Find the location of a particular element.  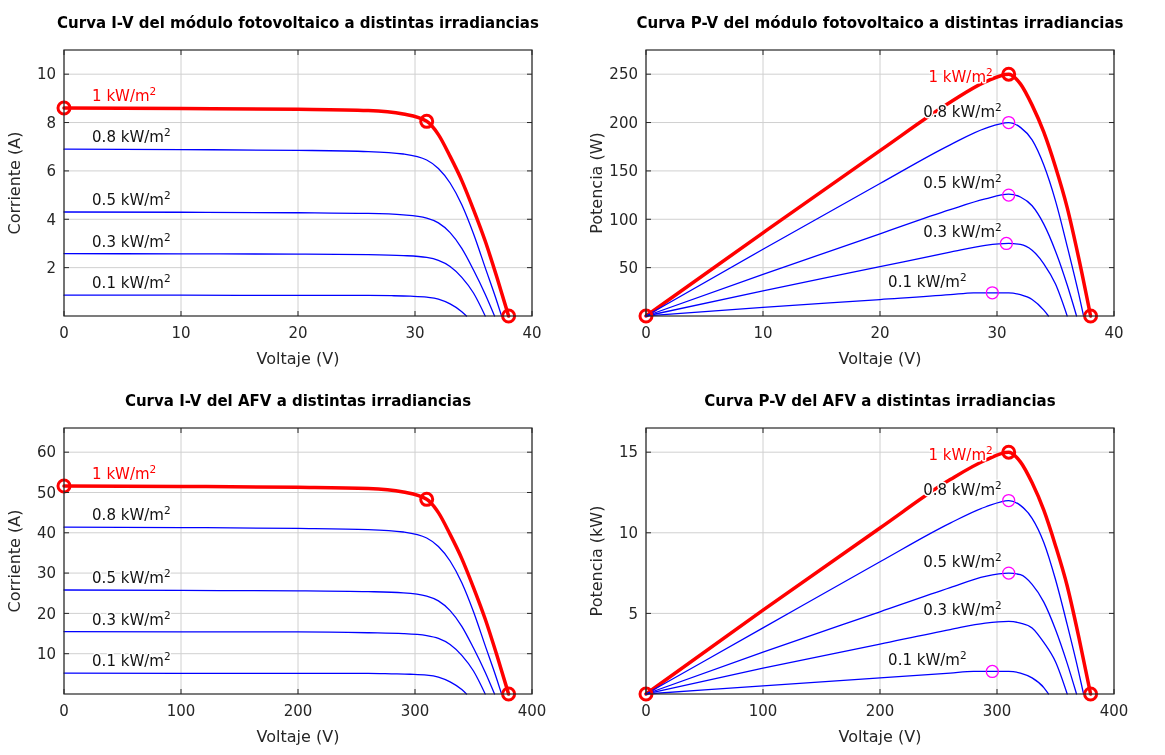

y-tick-label: 2 is located at coordinates (51, 267).